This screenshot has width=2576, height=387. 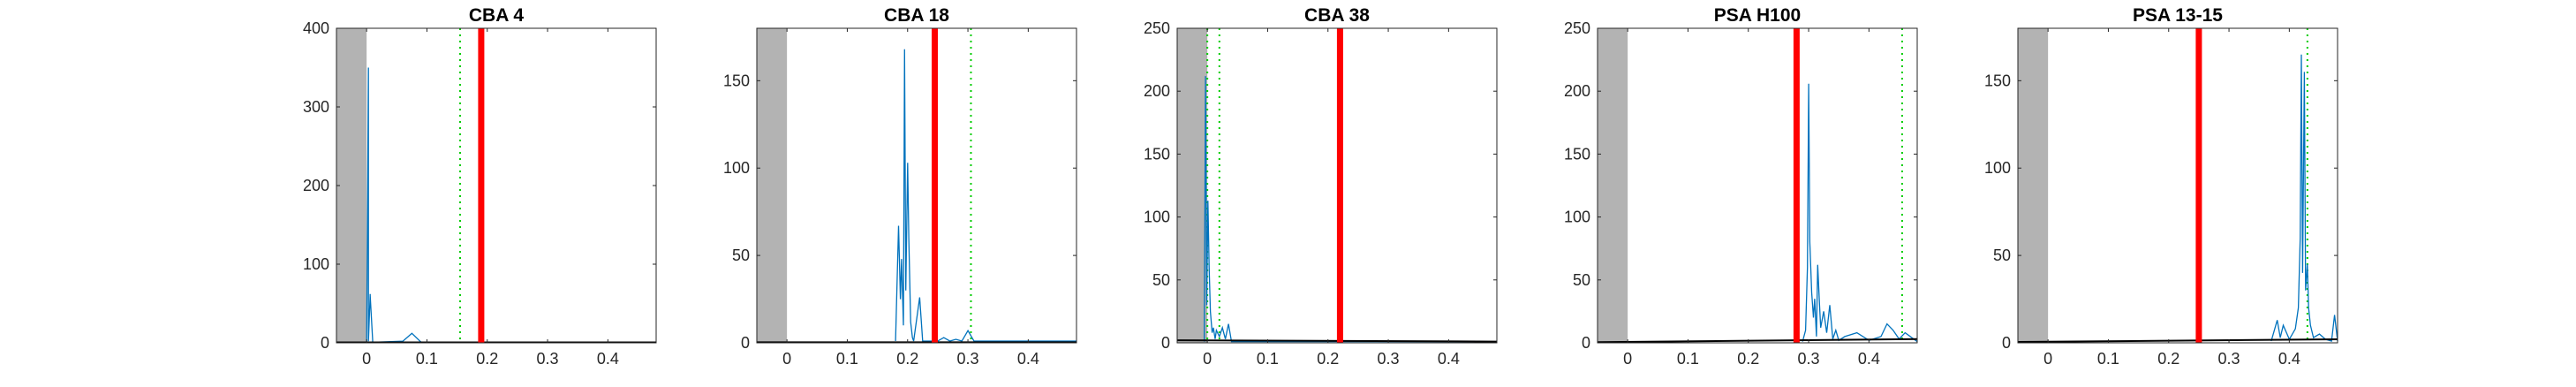 I want to click on chart-panel-3: 0 0.1 0.2 0.3 0.4 0 50 100 150 200 250 CBA 38, so click(x=1321, y=186).